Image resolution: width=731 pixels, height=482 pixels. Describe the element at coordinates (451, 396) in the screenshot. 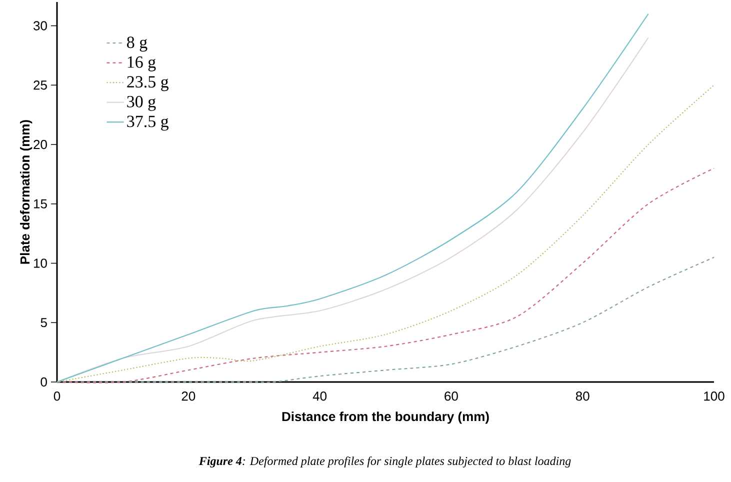

I see `x-tick-label: 60` at that location.